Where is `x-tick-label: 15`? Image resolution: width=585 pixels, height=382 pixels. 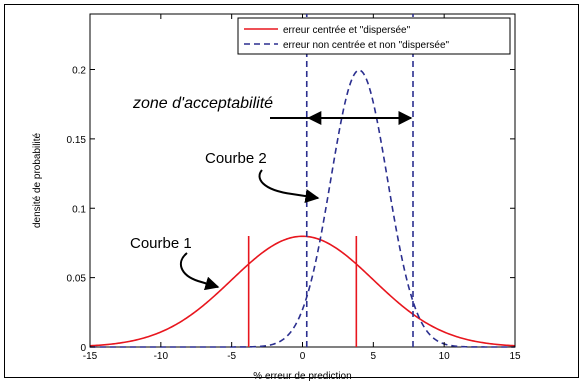
x-tick-label: 15 is located at coordinates (515, 356).